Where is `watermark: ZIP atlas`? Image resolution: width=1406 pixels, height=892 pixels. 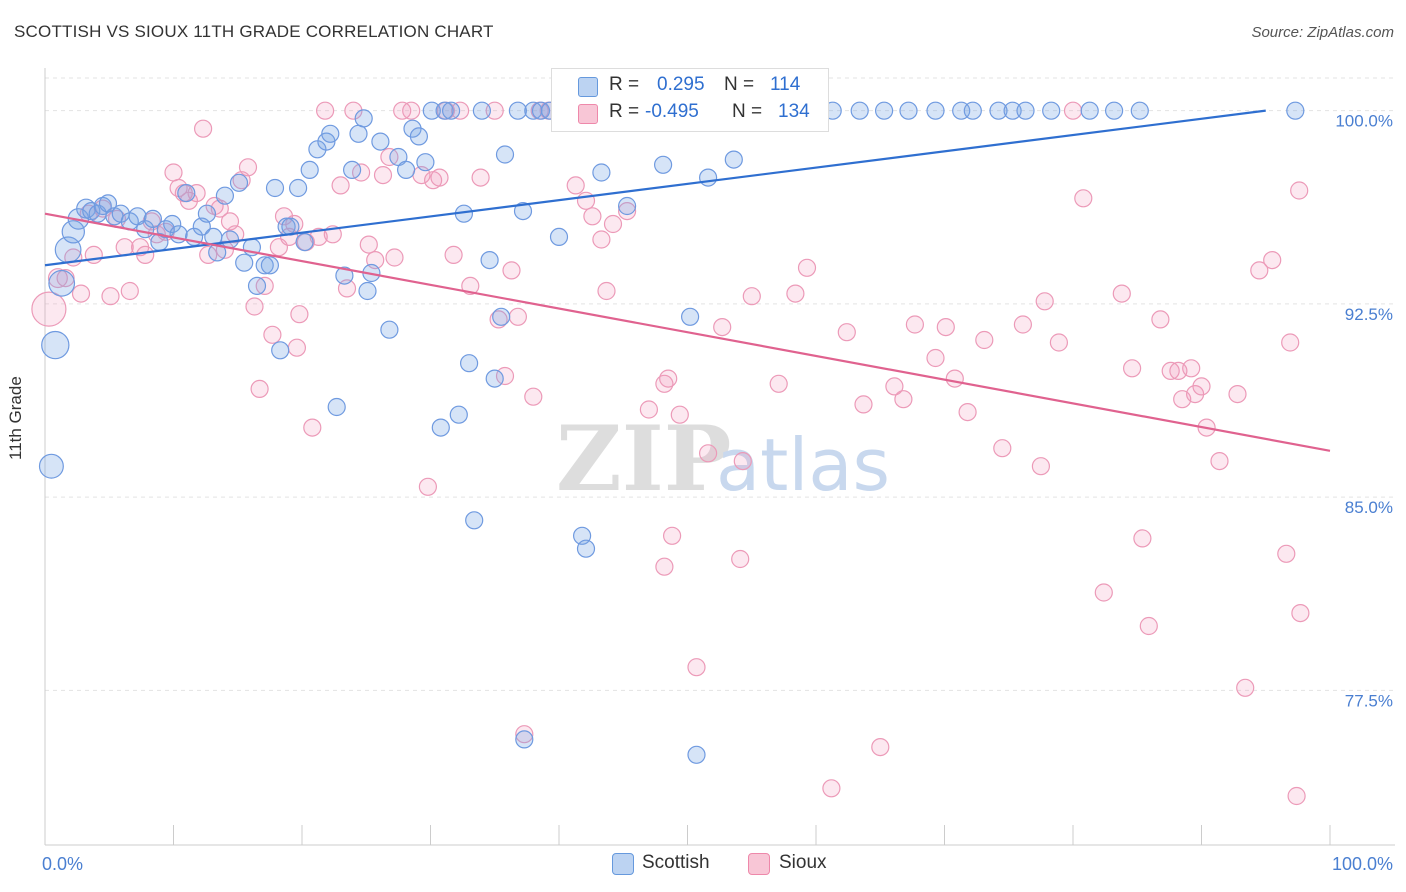
watermark: ZIP atlas is located at coordinates (723, 459).